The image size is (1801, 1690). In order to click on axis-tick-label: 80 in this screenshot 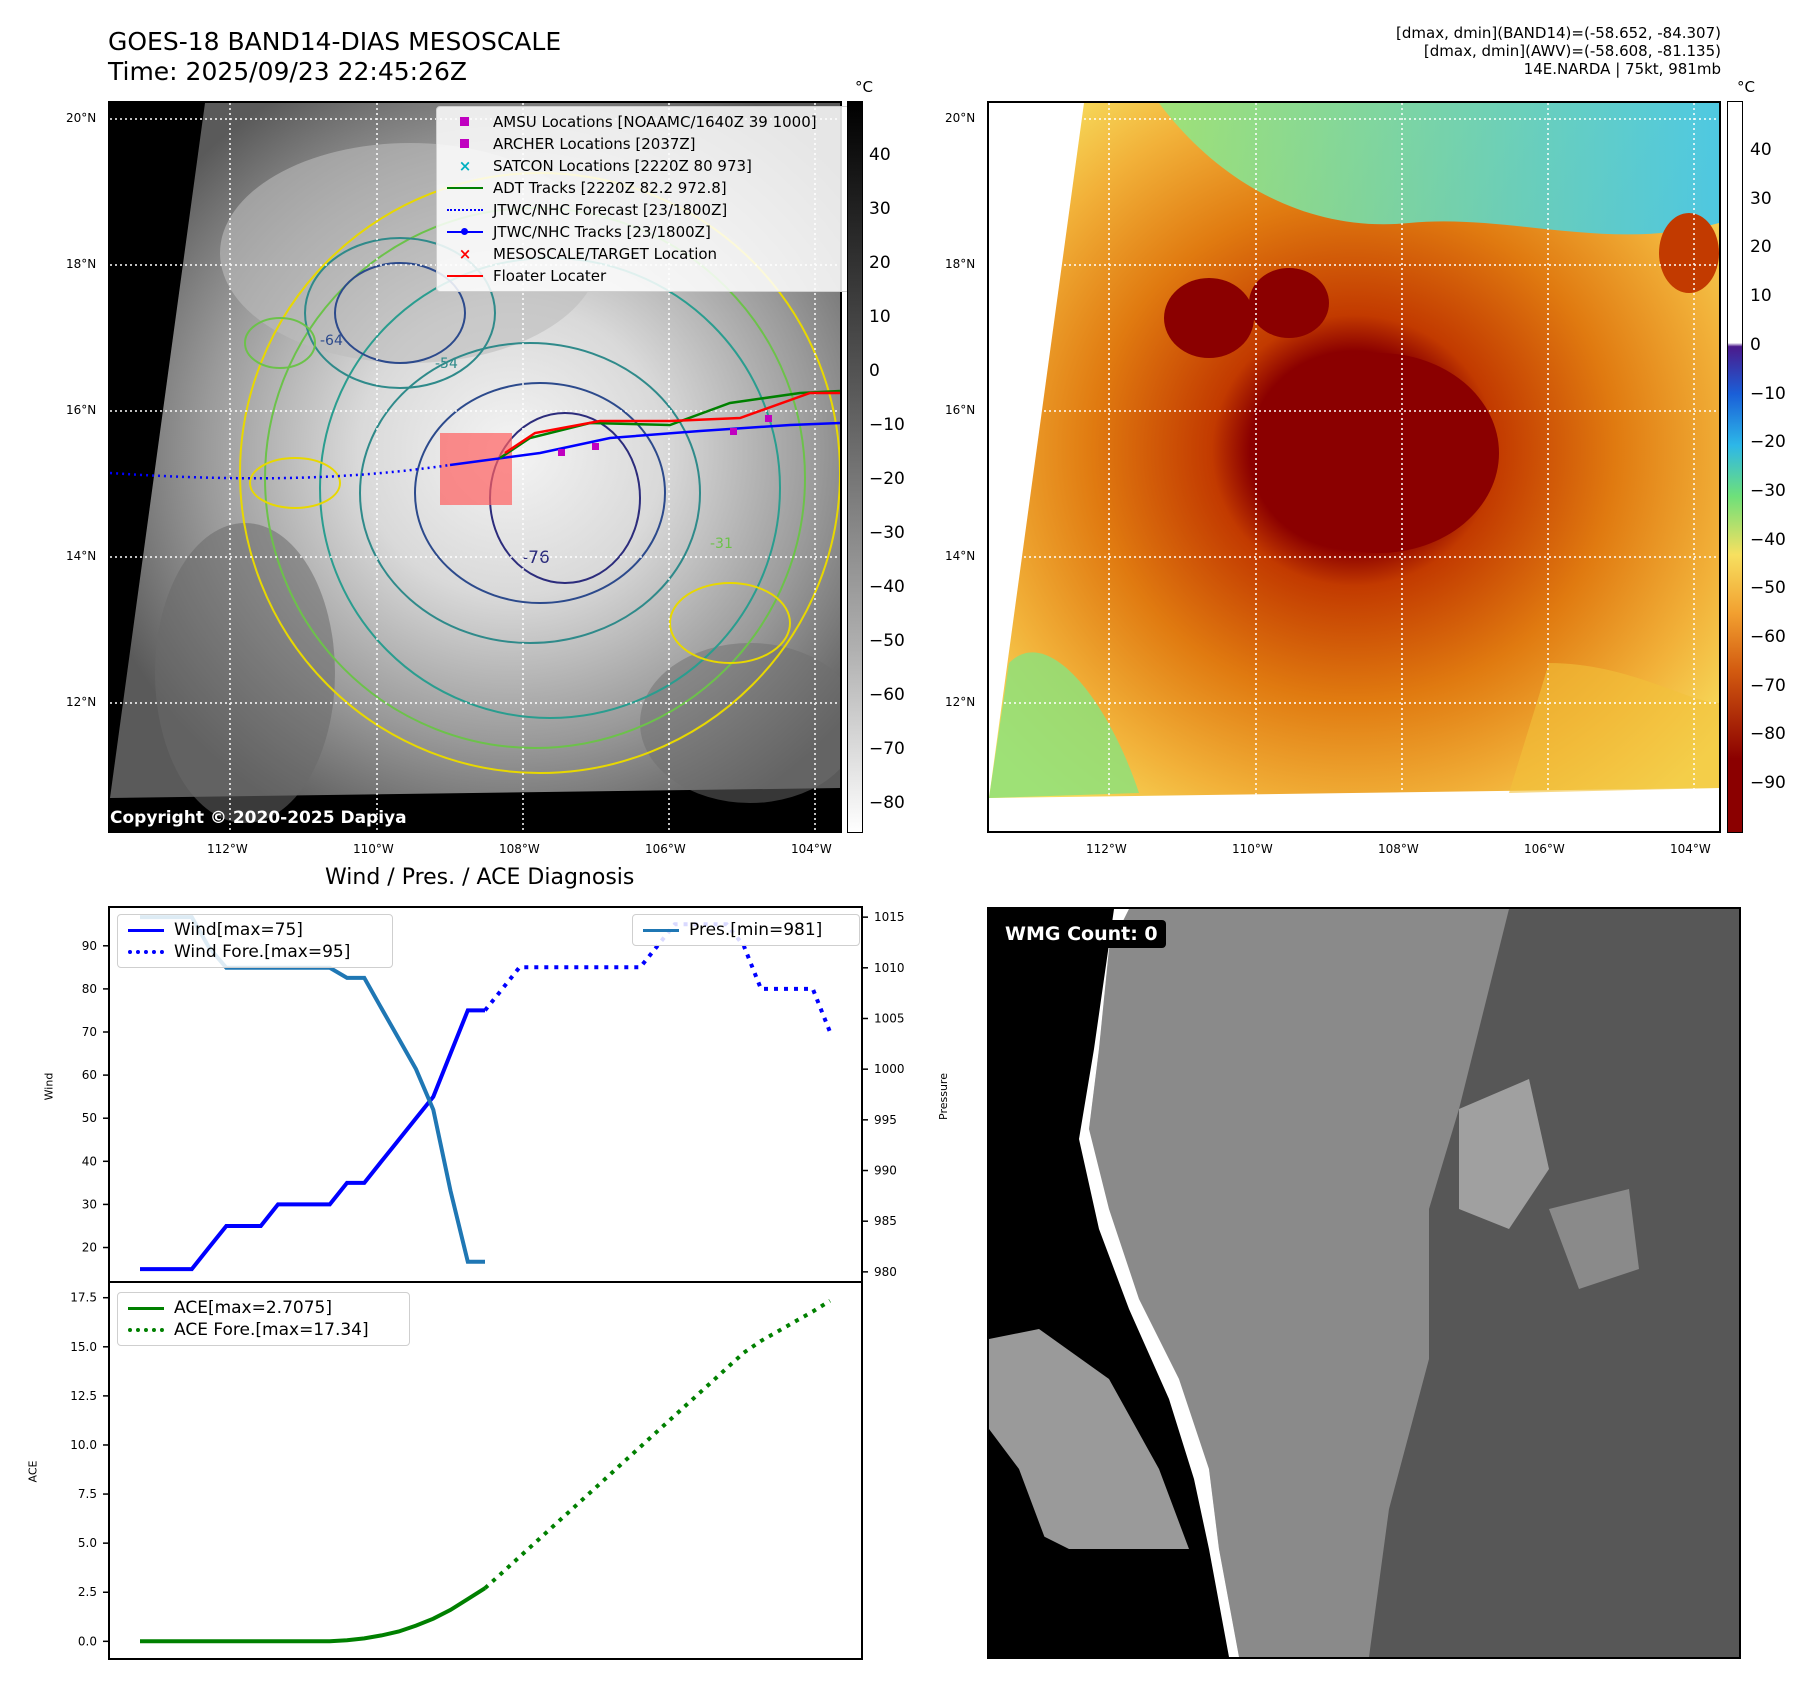, I will do `click(89, 989)`.